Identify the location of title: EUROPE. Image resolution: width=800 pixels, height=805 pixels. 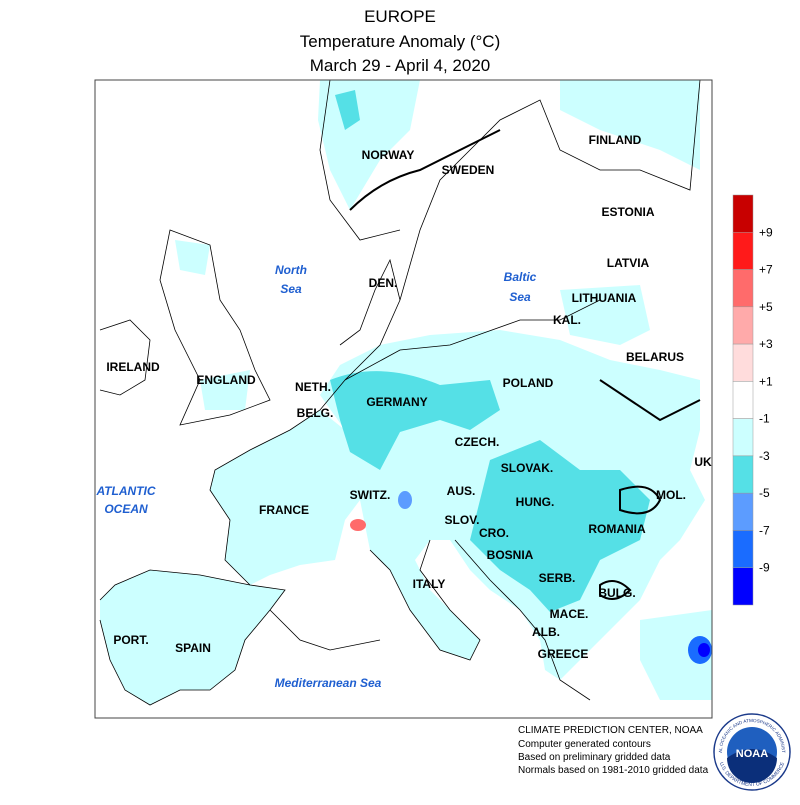
(400, 16).